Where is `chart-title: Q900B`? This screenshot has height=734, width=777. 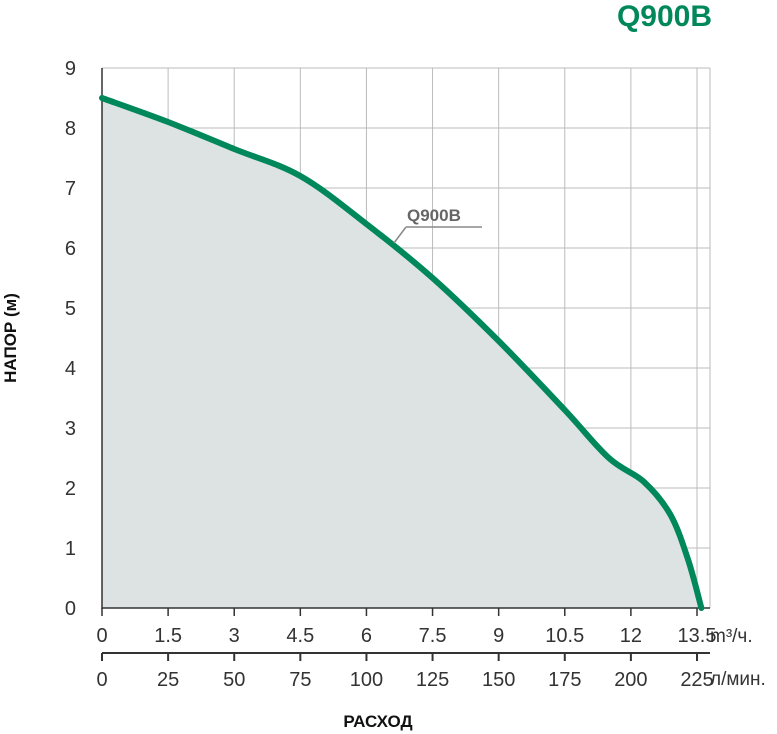
chart-title: Q900B is located at coordinates (664, 16).